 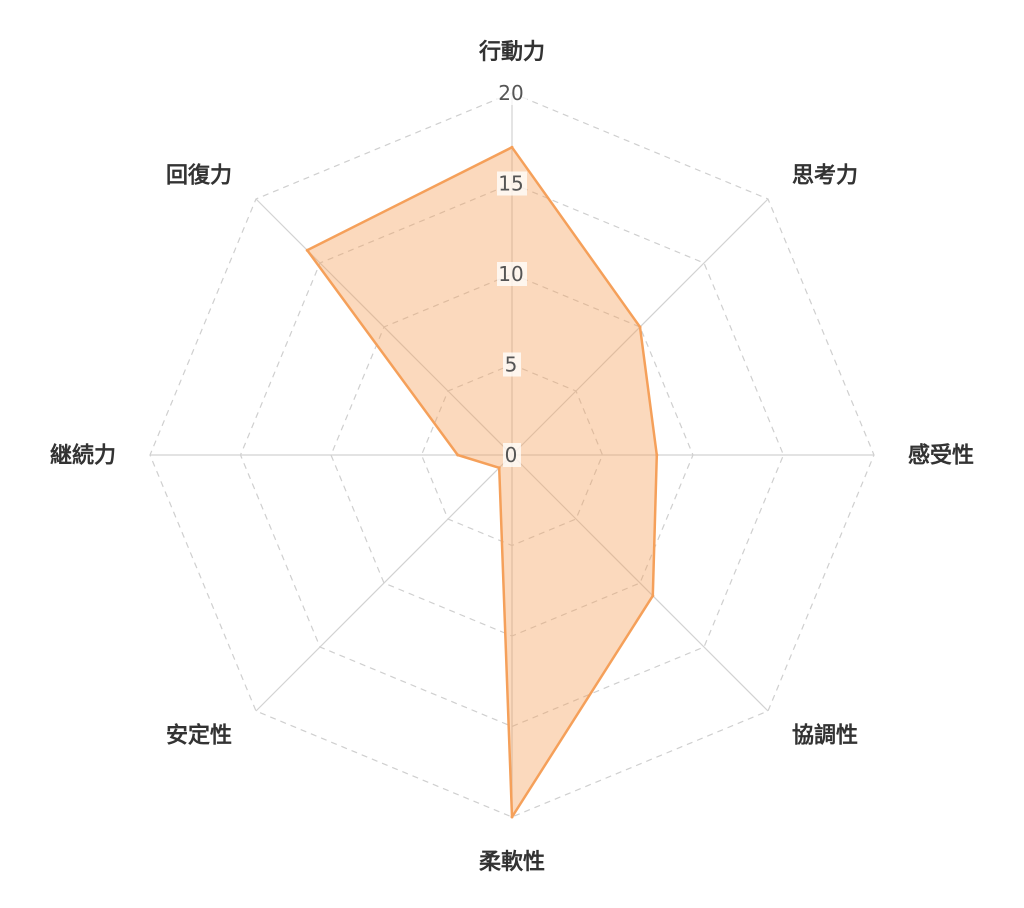 I want to click on tick-label-15: 15, so click(x=510, y=184).